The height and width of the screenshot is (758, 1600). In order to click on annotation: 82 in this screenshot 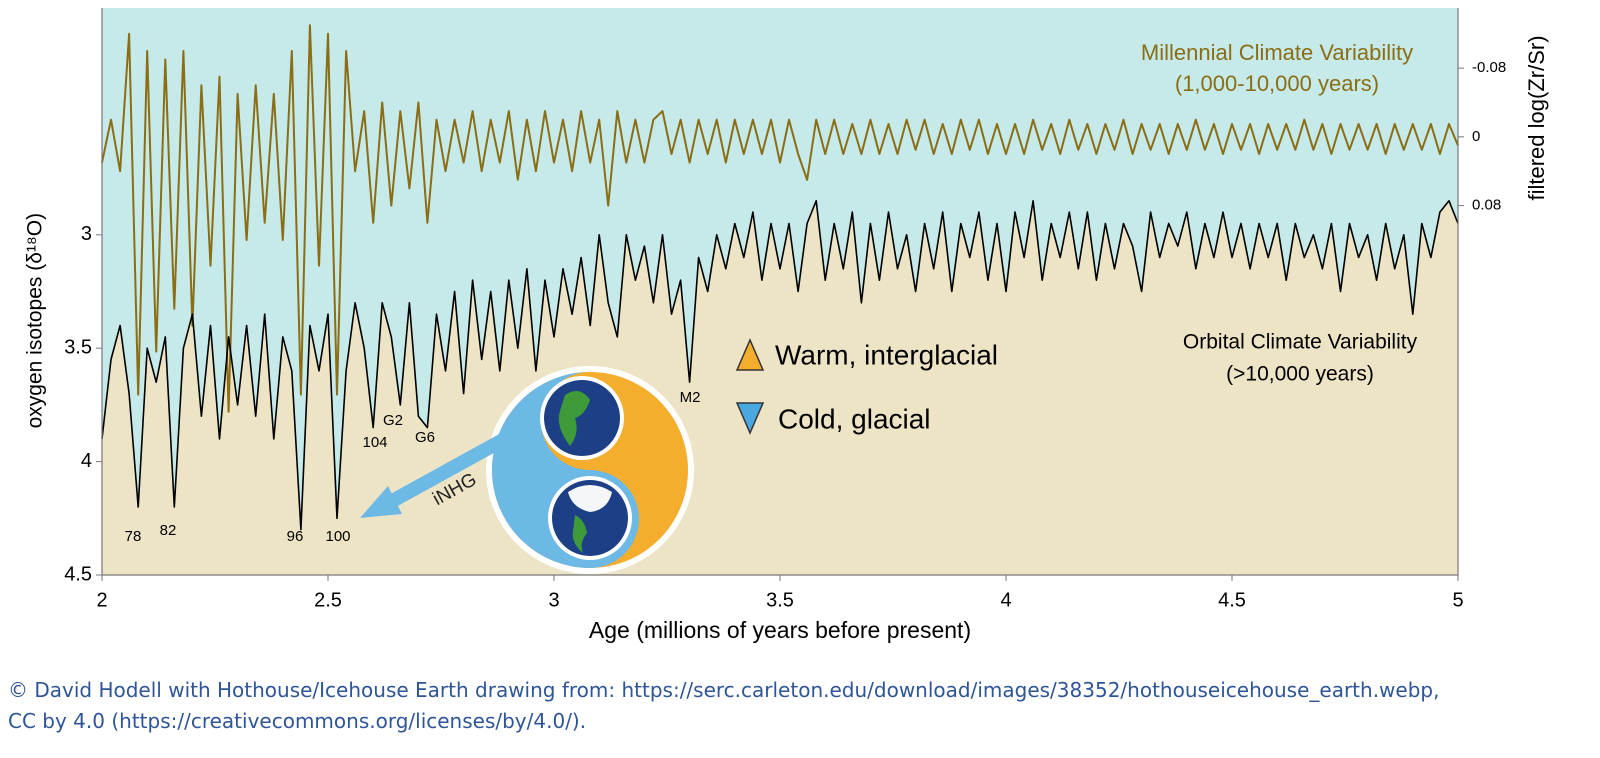, I will do `click(168, 530)`.